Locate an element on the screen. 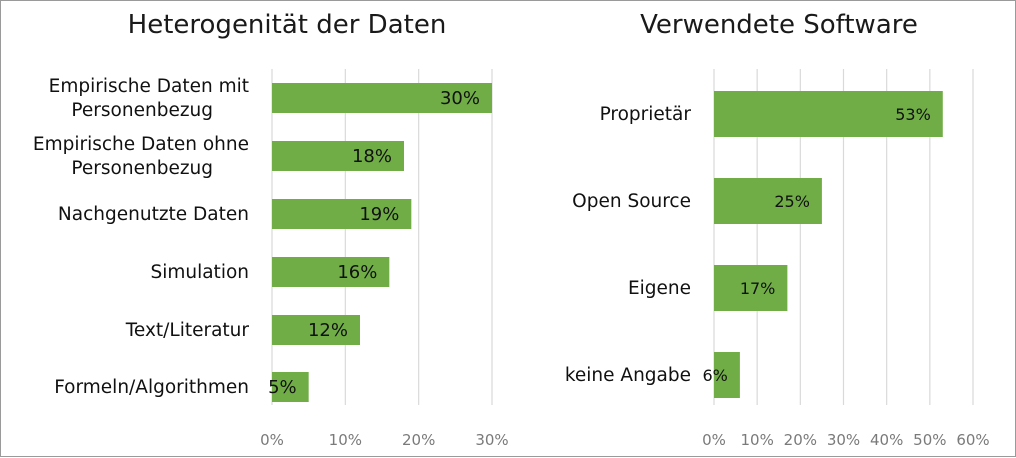 The image size is (1016, 458). data-label: 30% is located at coordinates (460, 98).